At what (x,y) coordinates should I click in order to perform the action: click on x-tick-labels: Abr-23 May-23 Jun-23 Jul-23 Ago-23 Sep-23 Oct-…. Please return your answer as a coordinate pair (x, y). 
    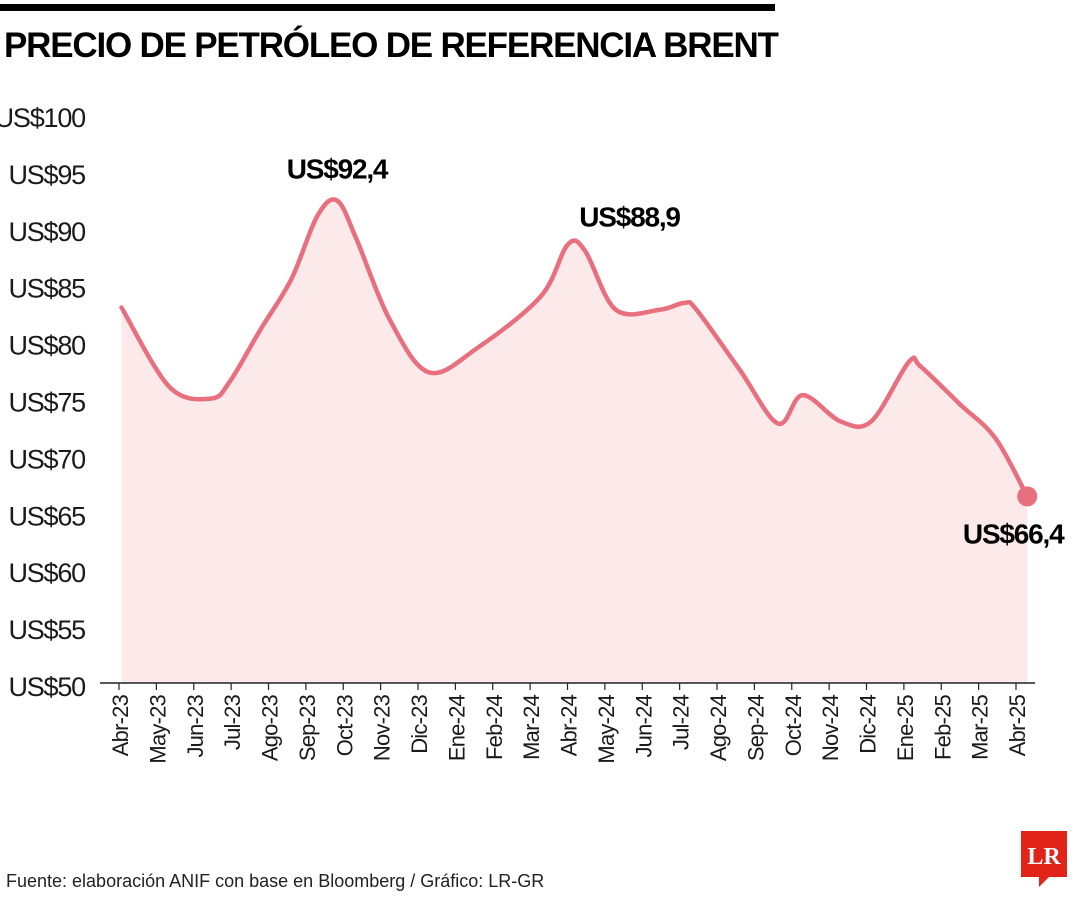
    Looking at the image, I should click on (569, 728).